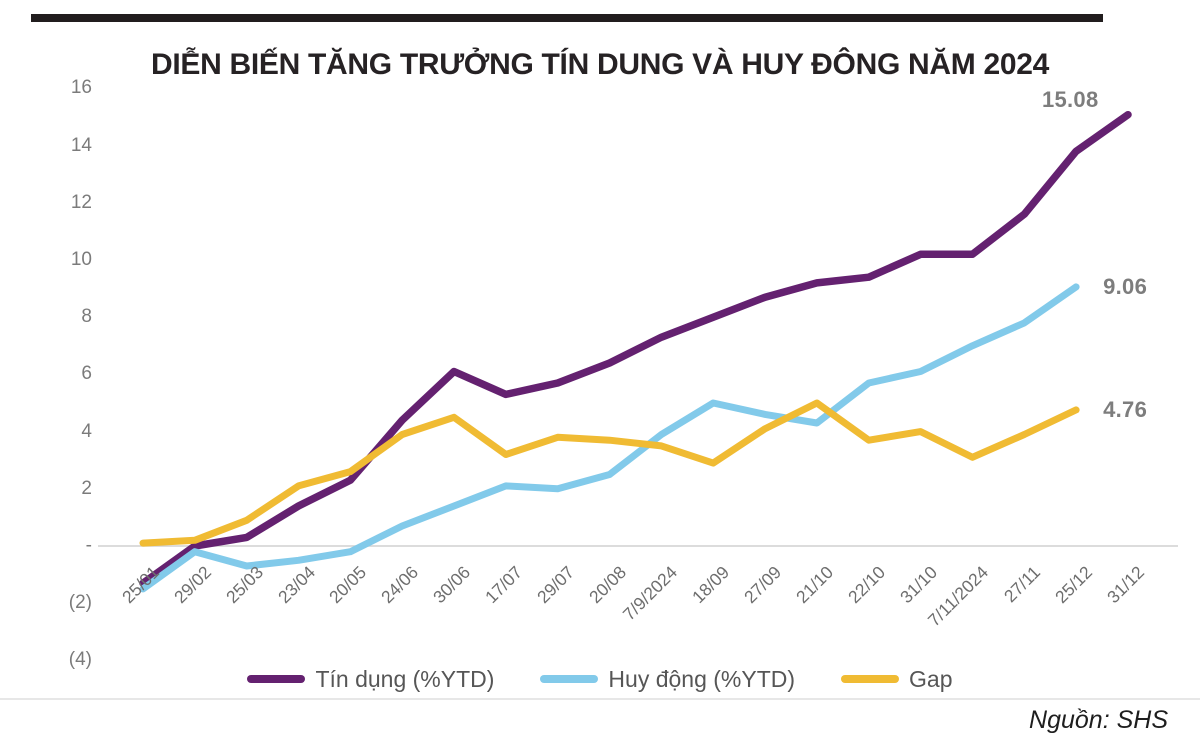  I want to click on legend-label-gap: Gap, so click(931, 678).